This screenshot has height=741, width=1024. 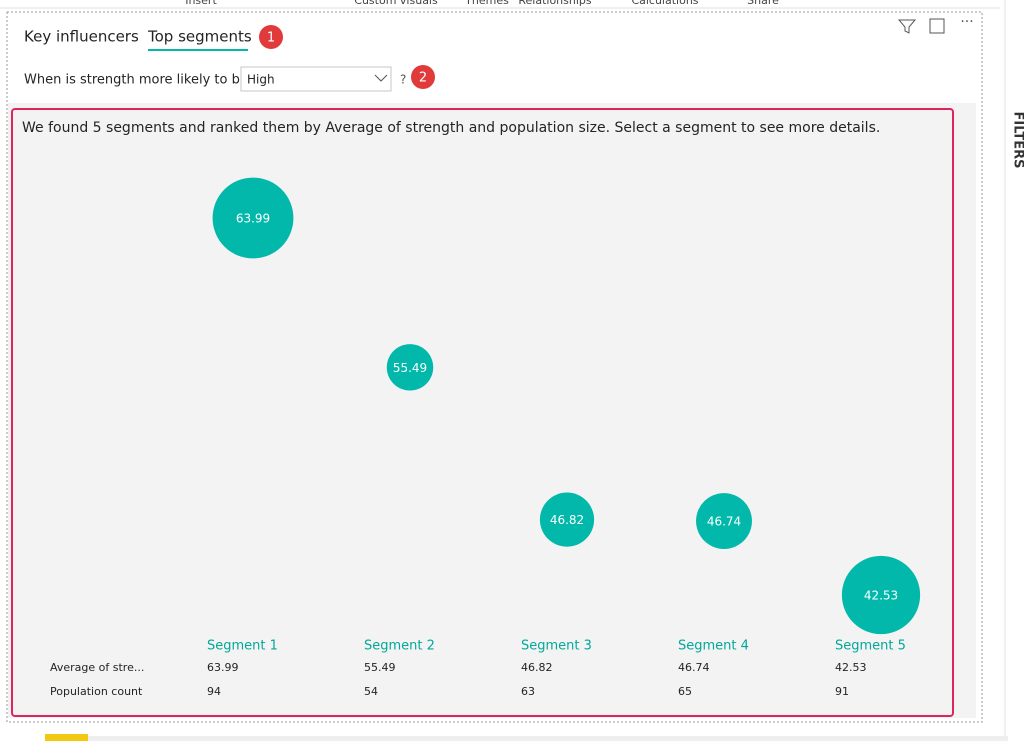 What do you see at coordinates (694, 667) in the screenshot?
I see `segment-average: 46.74` at bounding box center [694, 667].